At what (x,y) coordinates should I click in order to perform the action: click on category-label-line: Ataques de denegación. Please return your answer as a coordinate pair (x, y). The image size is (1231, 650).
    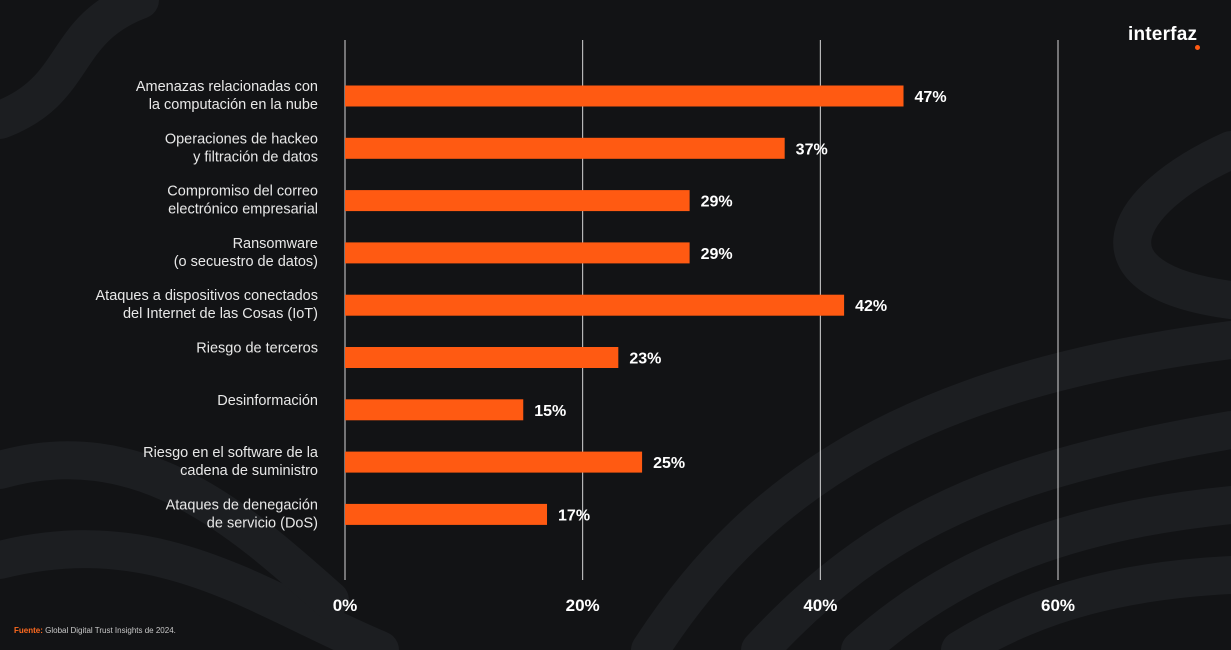
    Looking at the image, I should click on (242, 505).